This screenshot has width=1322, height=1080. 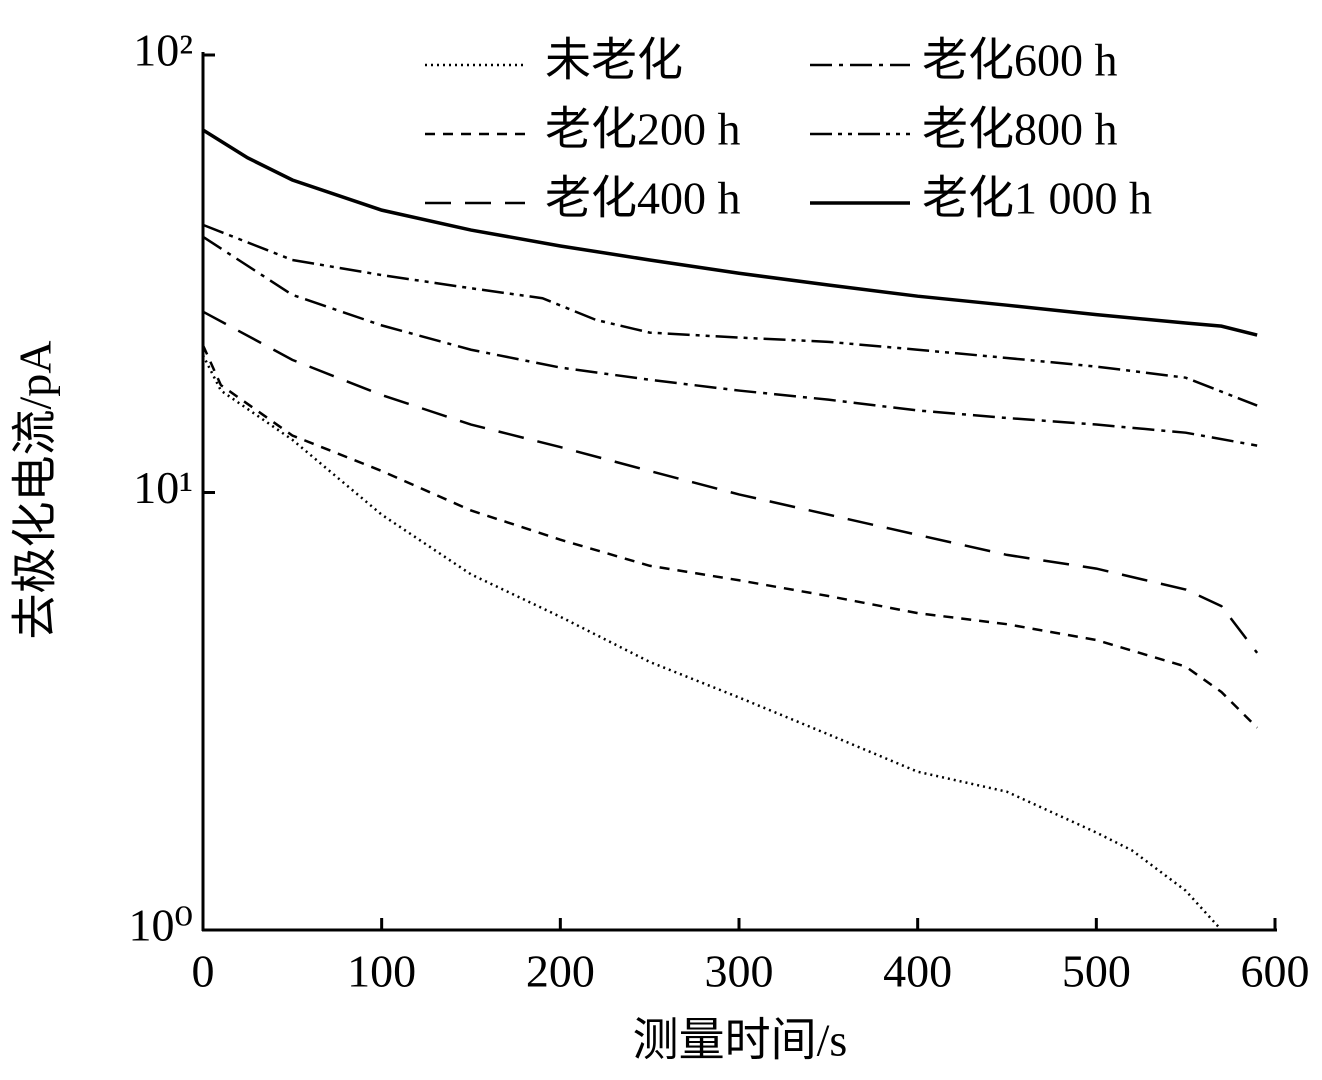 What do you see at coordinates (203, 971) in the screenshot?
I see `x-tick-label: 0` at bounding box center [203, 971].